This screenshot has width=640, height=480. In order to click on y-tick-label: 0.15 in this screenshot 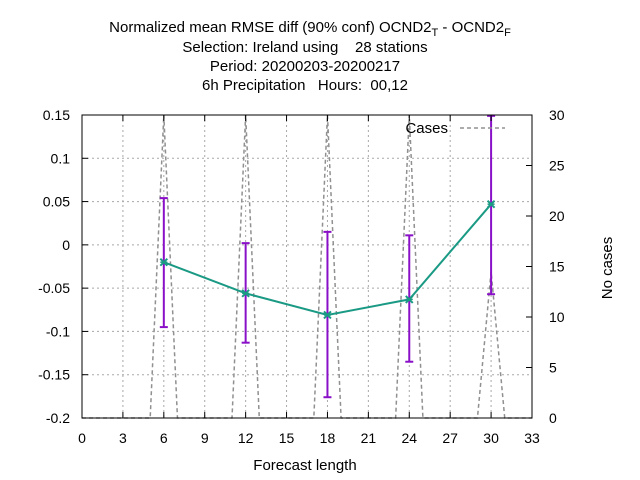, I will do `click(56, 115)`.